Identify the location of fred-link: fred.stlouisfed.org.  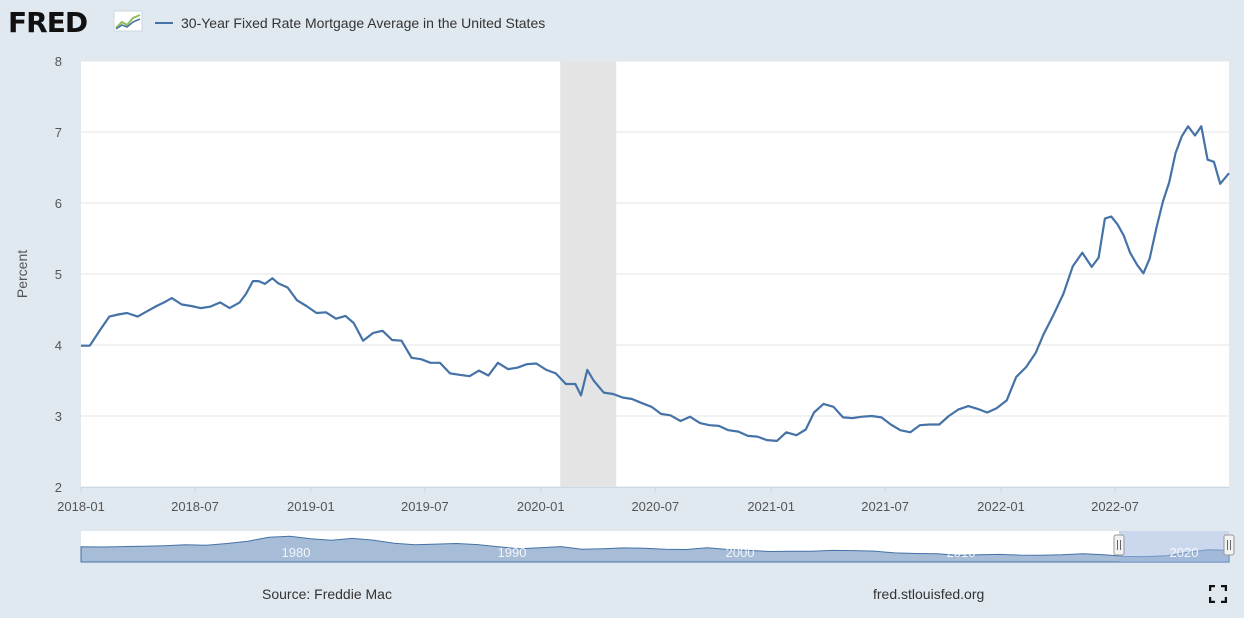
(929, 594).